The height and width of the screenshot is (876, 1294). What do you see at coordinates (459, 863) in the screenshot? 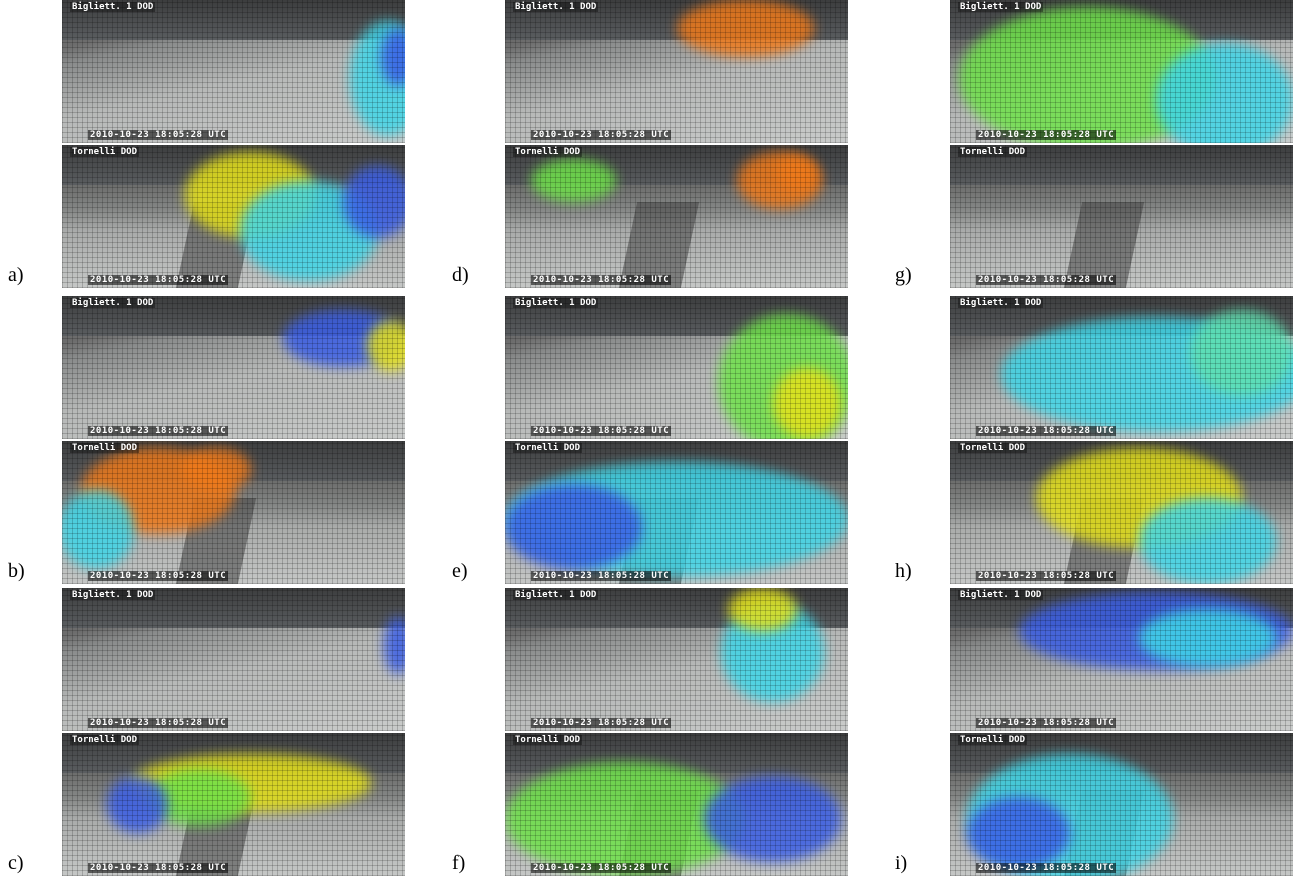
I see `panel-label: f)` at bounding box center [459, 863].